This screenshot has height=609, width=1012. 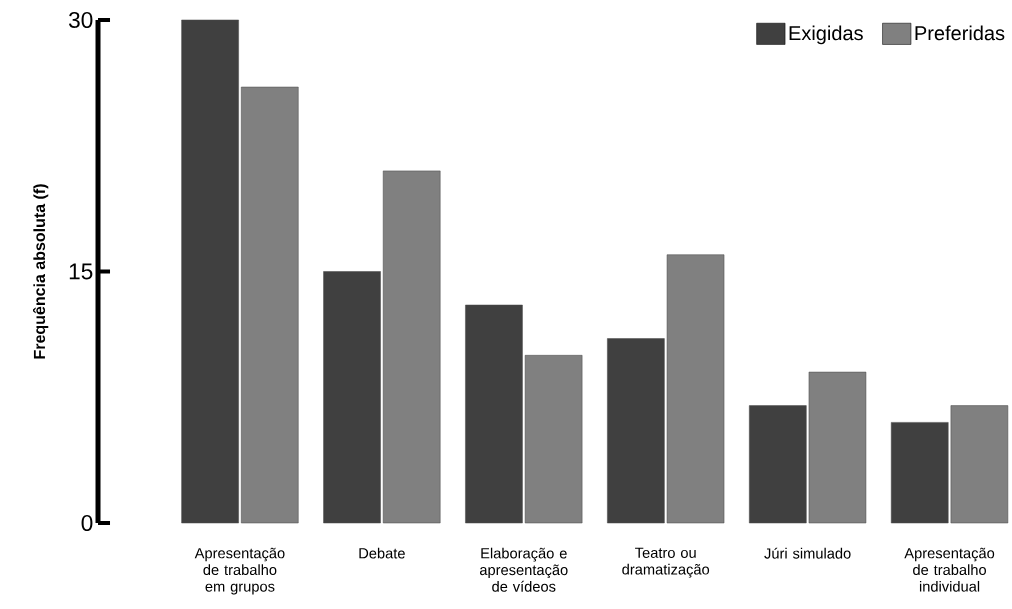 What do you see at coordinates (81, 271) in the screenshot?
I see `y-tick-label: 15` at bounding box center [81, 271].